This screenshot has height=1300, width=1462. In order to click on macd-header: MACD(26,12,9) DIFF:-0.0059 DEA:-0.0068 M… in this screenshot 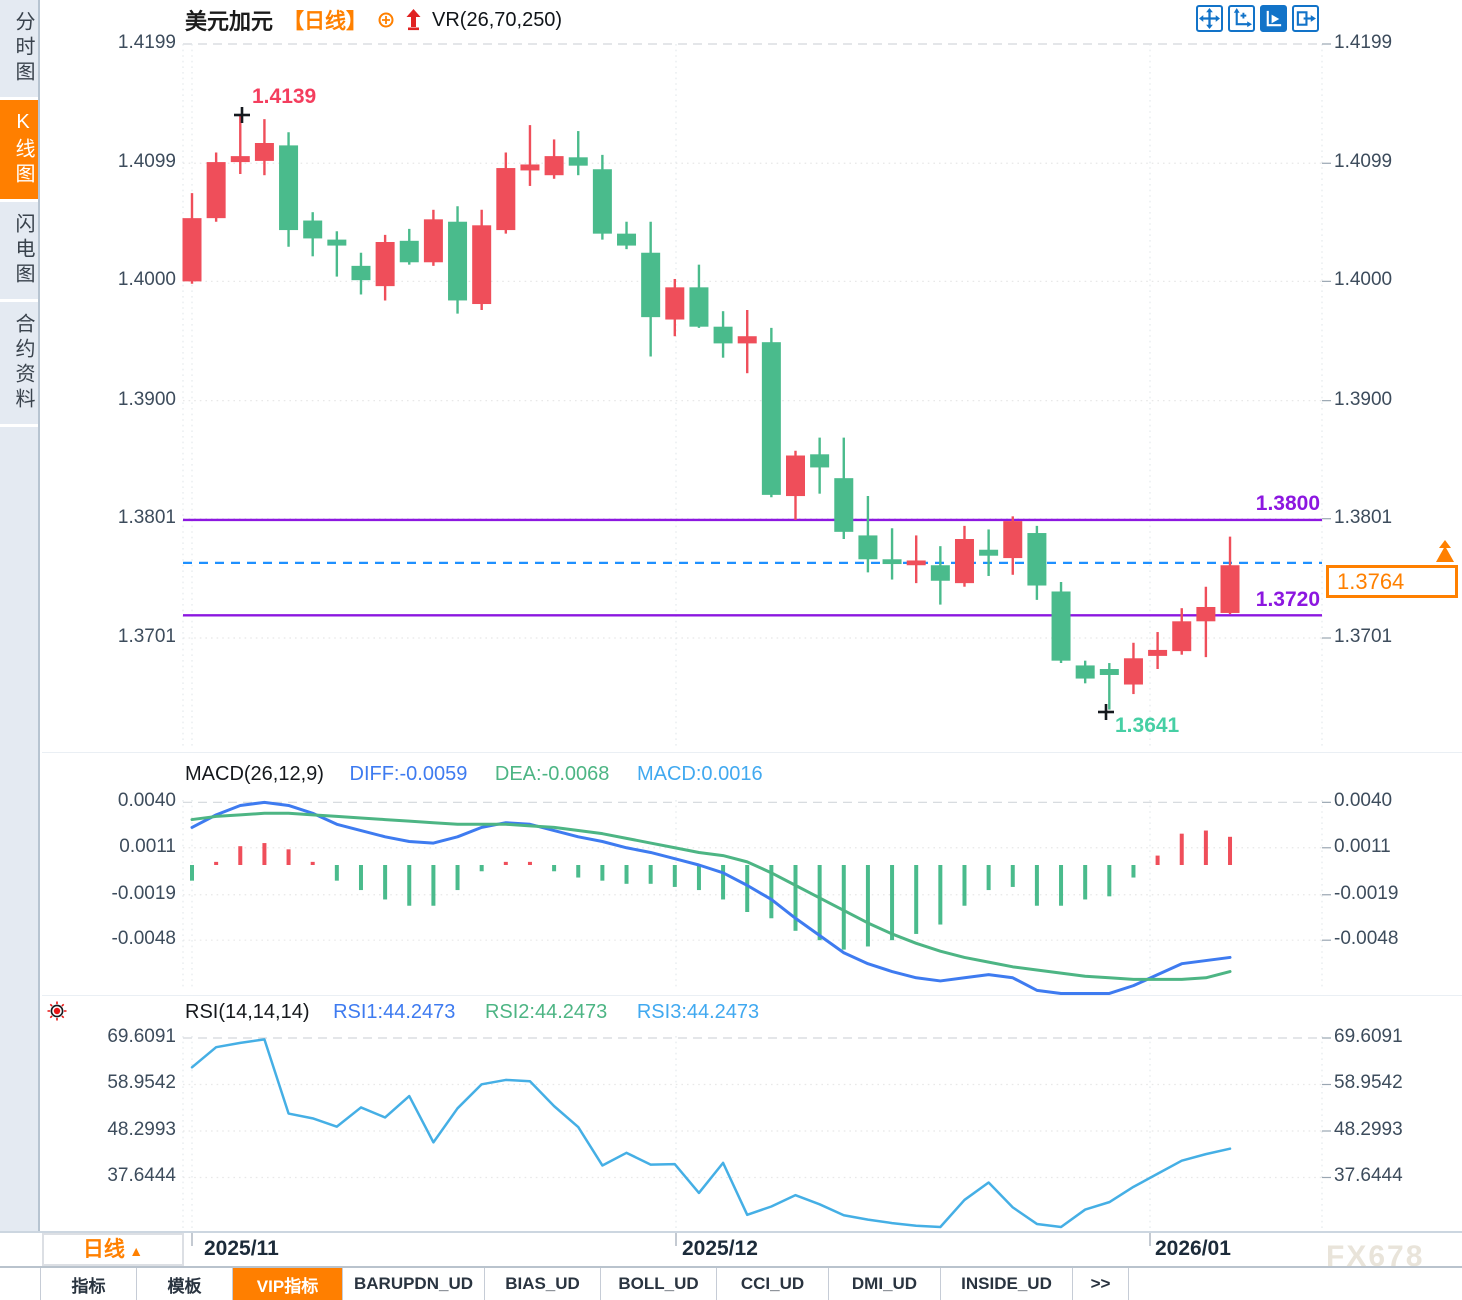, I will do `click(474, 774)`.